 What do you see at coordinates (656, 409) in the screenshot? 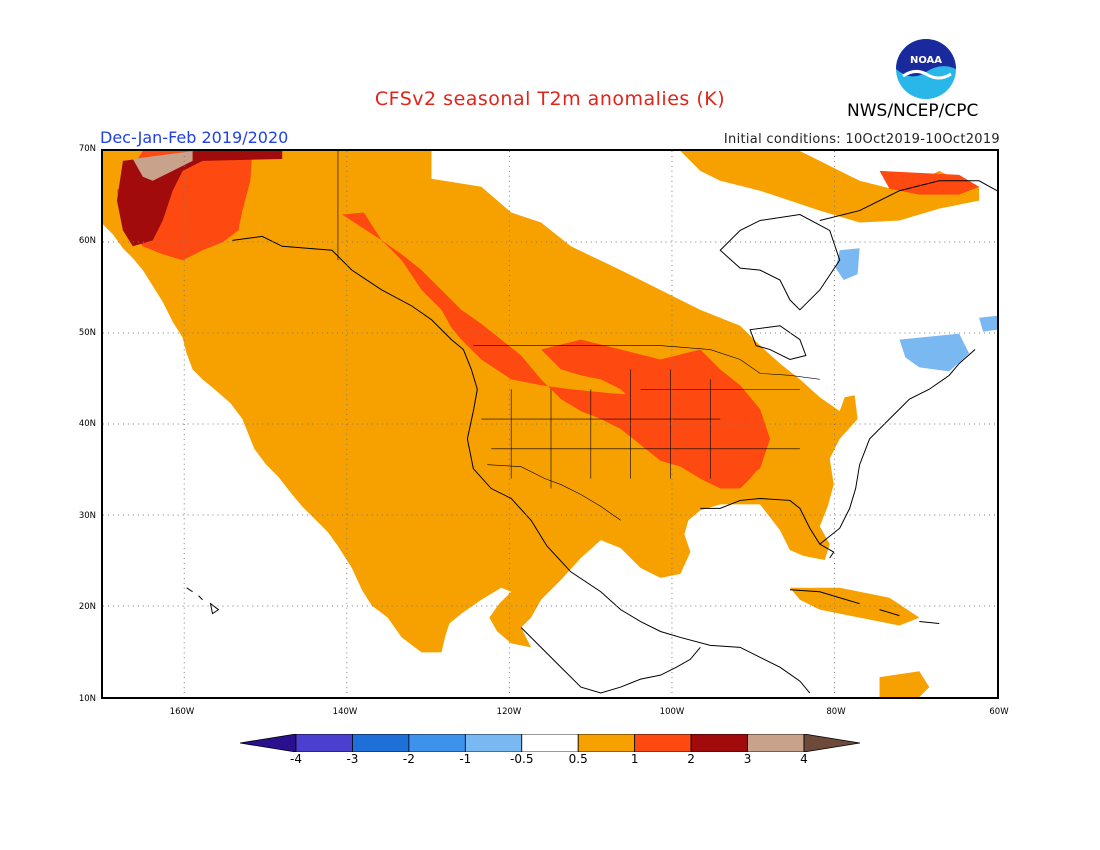
I see `anomaly-region-hot-plains` at bounding box center [656, 409].